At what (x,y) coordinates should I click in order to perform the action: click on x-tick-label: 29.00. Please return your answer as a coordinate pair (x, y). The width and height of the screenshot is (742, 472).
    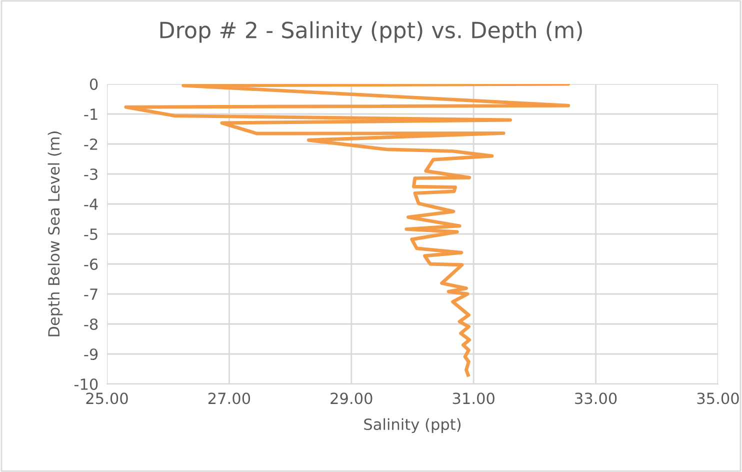
    Looking at the image, I should click on (351, 398).